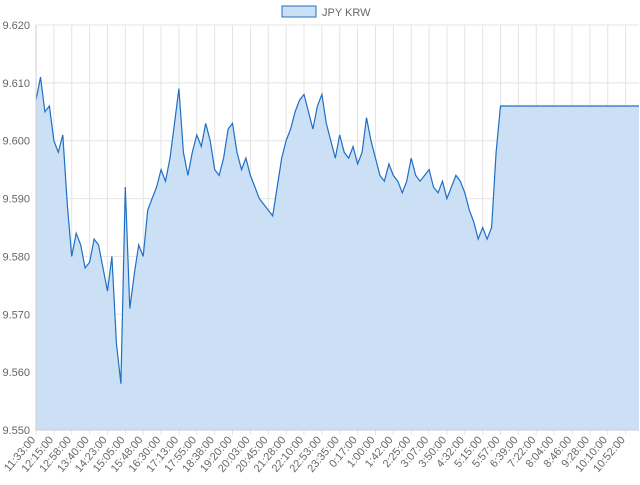 This screenshot has width=640, height=485. What do you see at coordinates (16, 431) in the screenshot?
I see `y-tick-label: 9.550` at bounding box center [16, 431].